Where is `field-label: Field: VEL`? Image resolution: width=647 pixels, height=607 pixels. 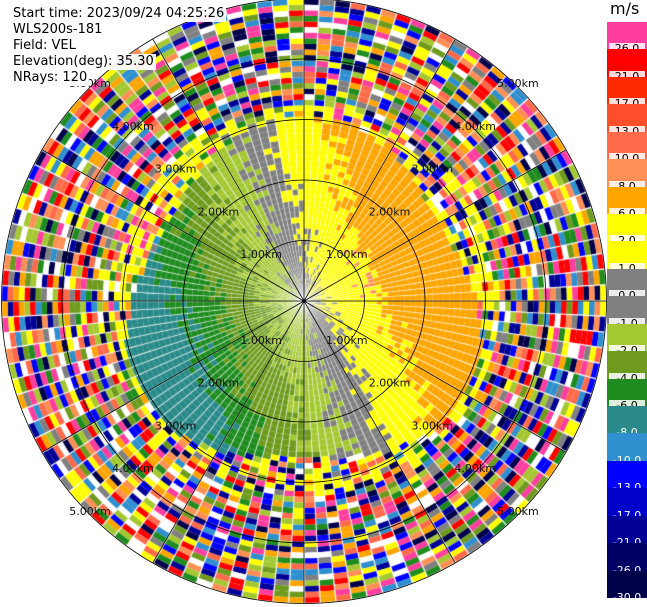
field-label: Field: VEL is located at coordinates (44, 46).